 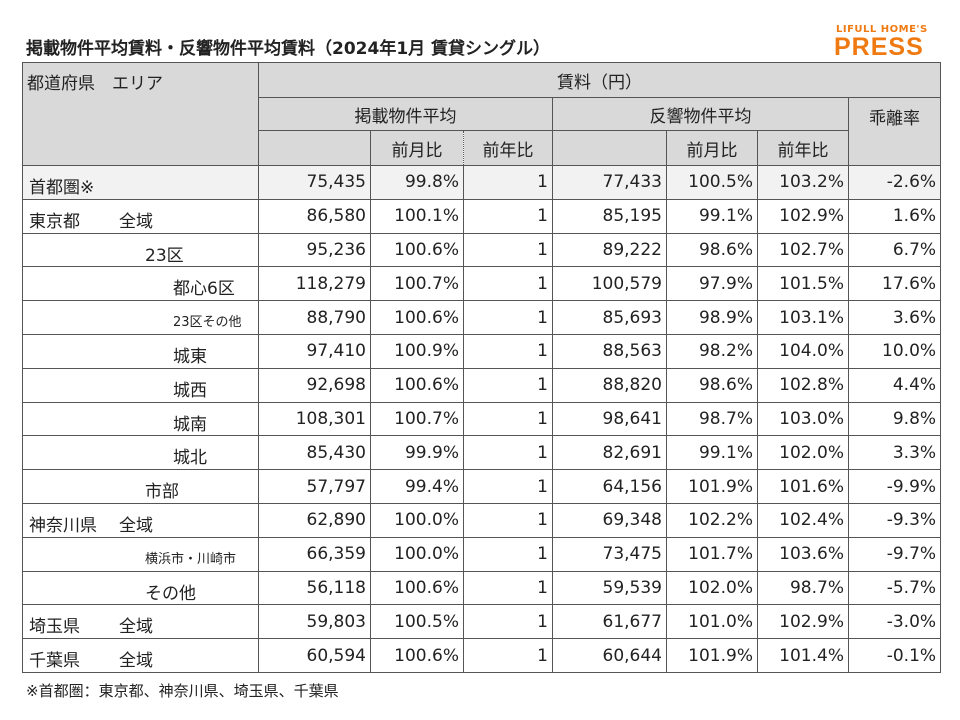 I want to click on gap-cell: 10.0%, so click(x=894, y=351).